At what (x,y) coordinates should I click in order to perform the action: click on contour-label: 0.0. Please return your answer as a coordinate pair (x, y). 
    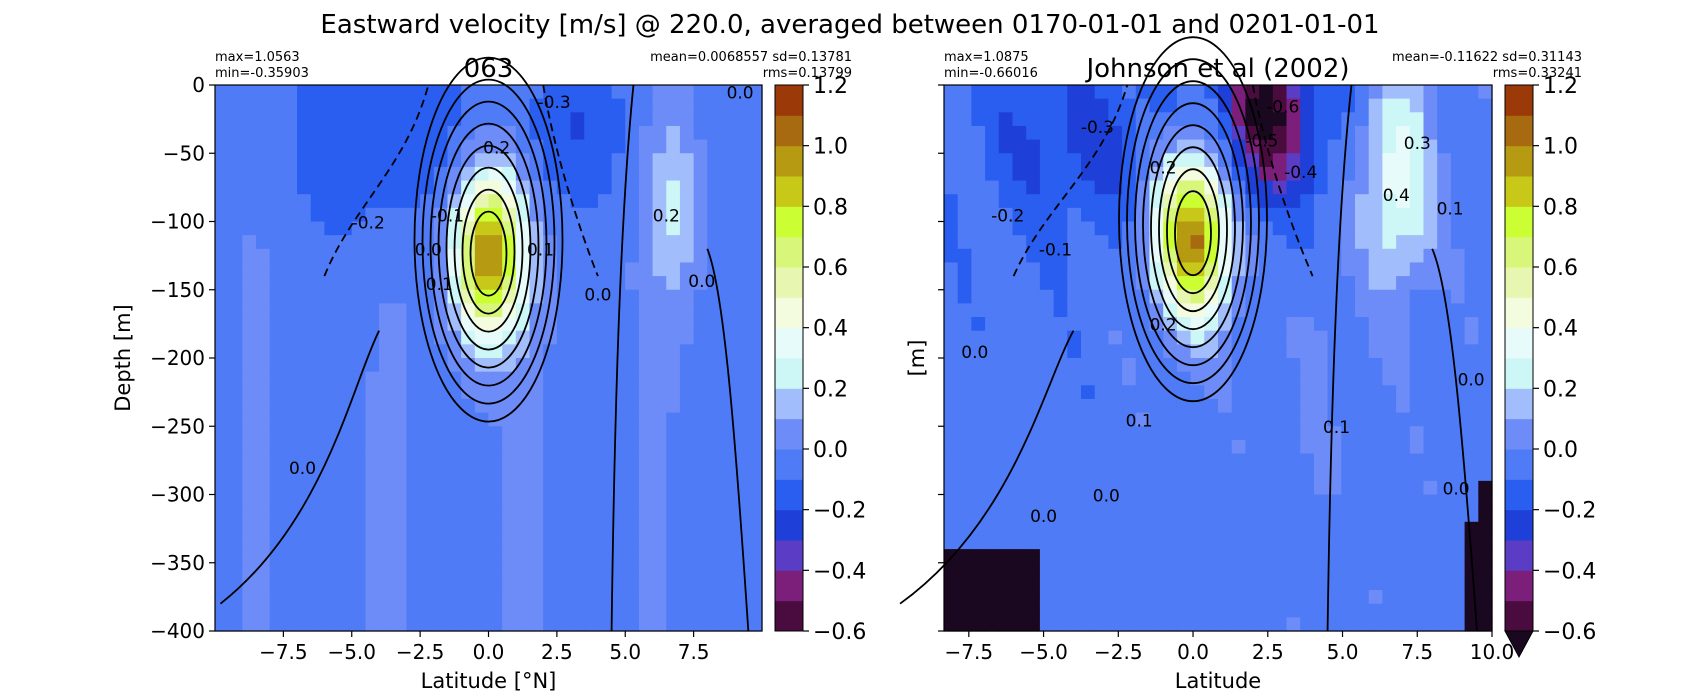
    Looking at the image, I should click on (701, 282).